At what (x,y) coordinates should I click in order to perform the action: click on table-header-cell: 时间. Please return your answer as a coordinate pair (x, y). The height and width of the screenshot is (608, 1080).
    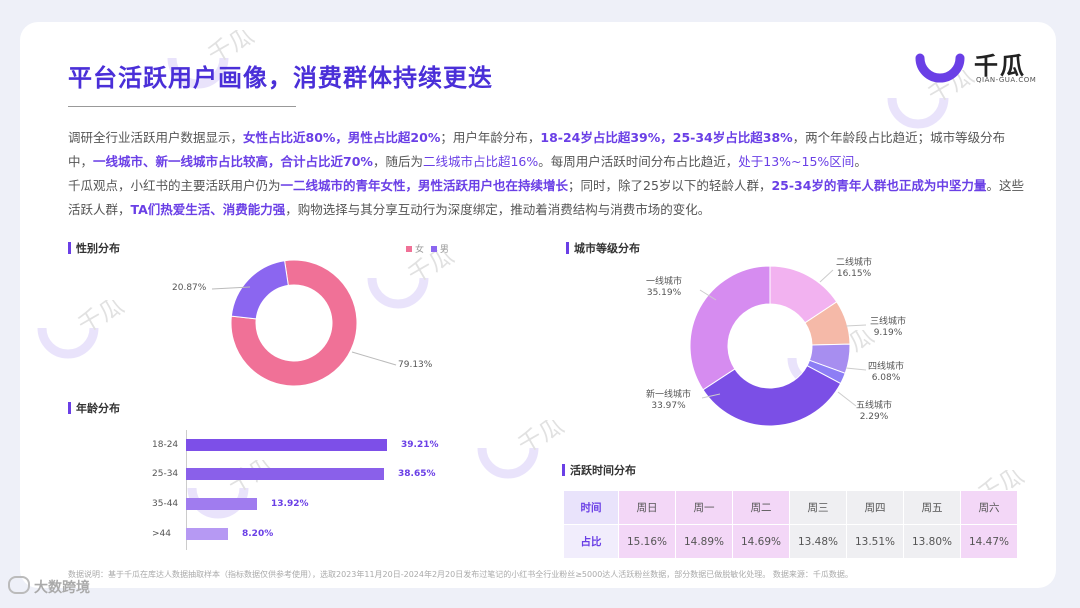
    Looking at the image, I should click on (591, 507).